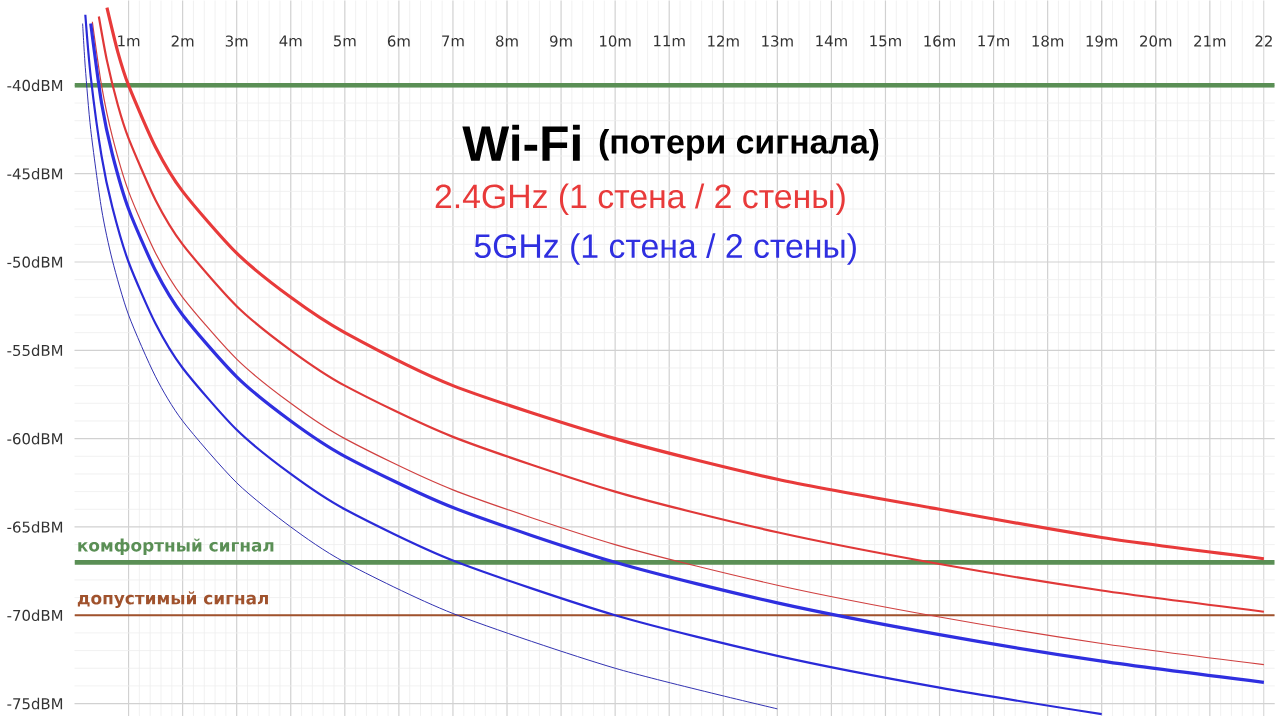 This screenshot has width=1280, height=717. I want to click on x-tick-label: 15m, so click(885, 41).